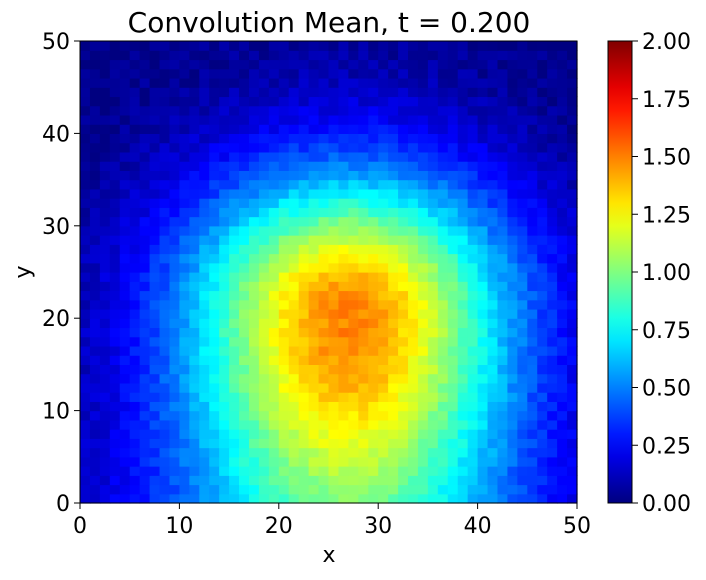 The width and height of the screenshot is (706, 580). What do you see at coordinates (329, 22) in the screenshot?
I see `chart-title: Convolution Mean, t = 0.200` at bounding box center [329, 22].